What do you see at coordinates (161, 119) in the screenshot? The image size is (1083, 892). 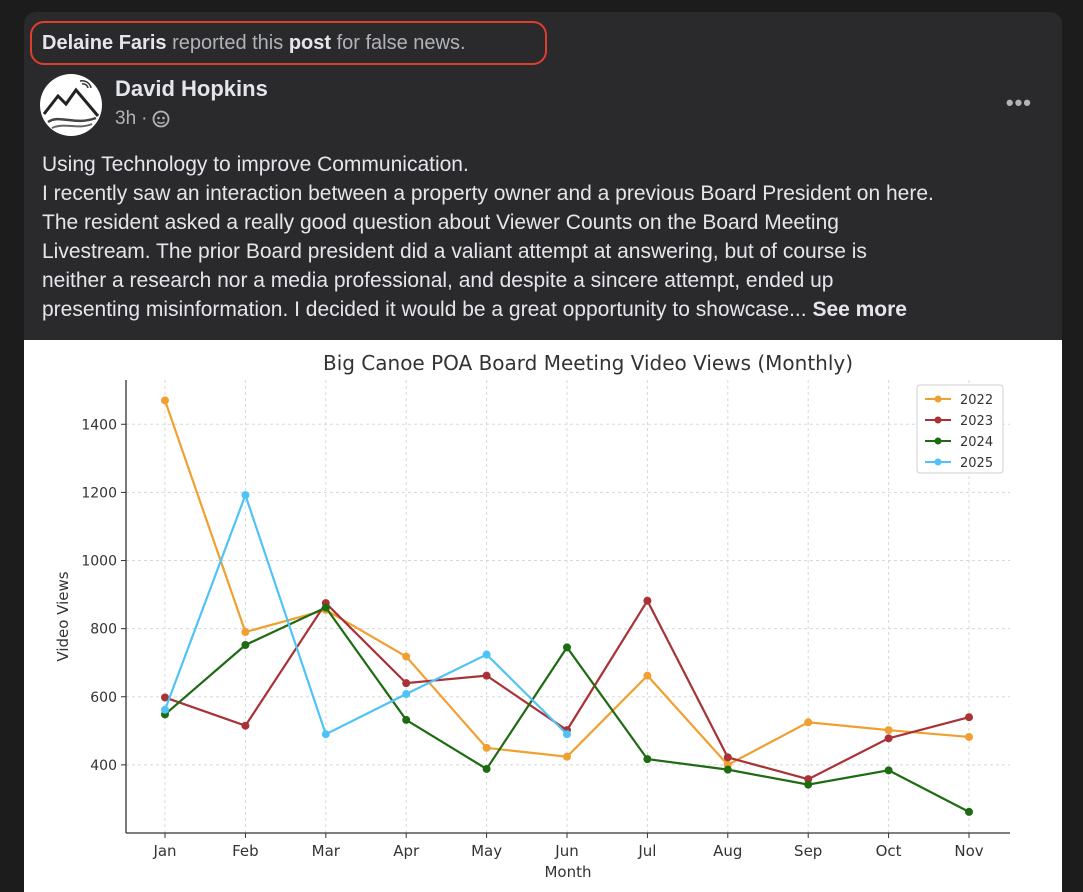 I see `globe-icon` at bounding box center [161, 119].